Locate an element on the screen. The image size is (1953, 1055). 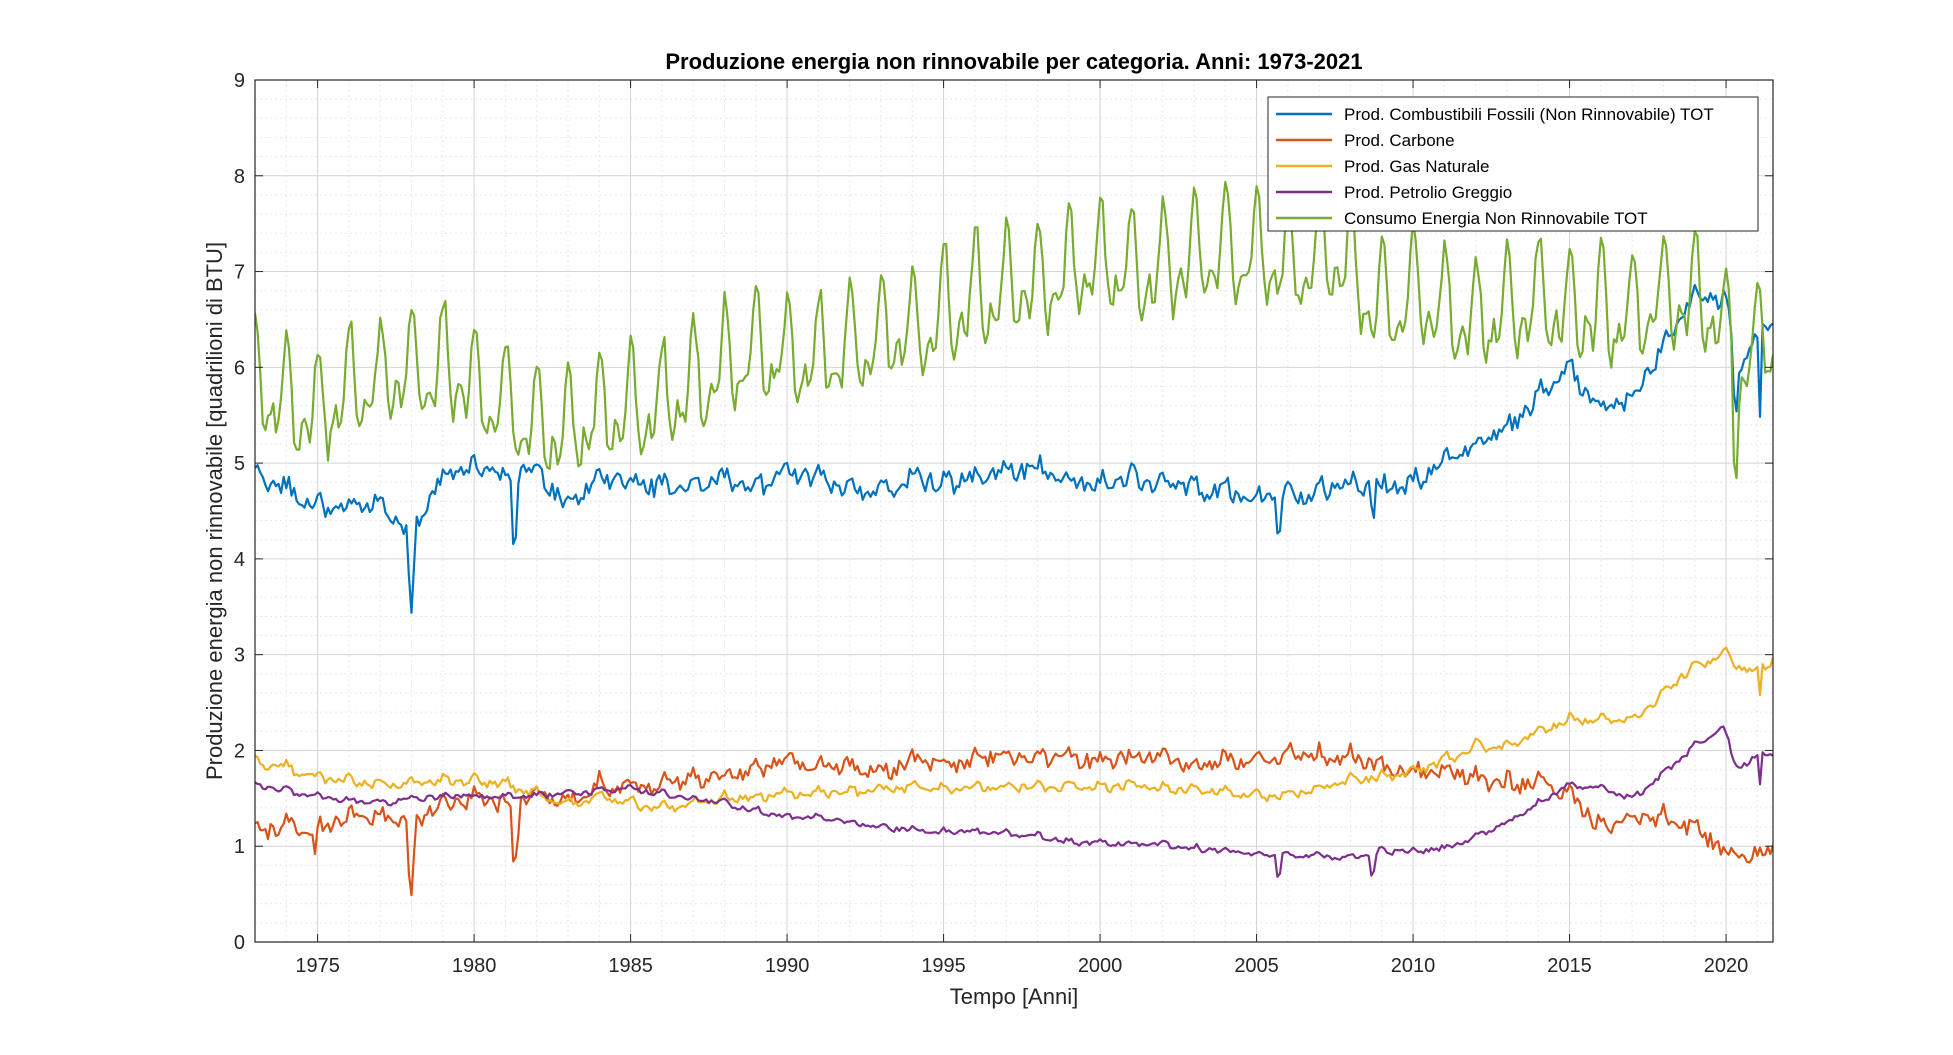
x-tick-label: 1975 is located at coordinates (317, 966).